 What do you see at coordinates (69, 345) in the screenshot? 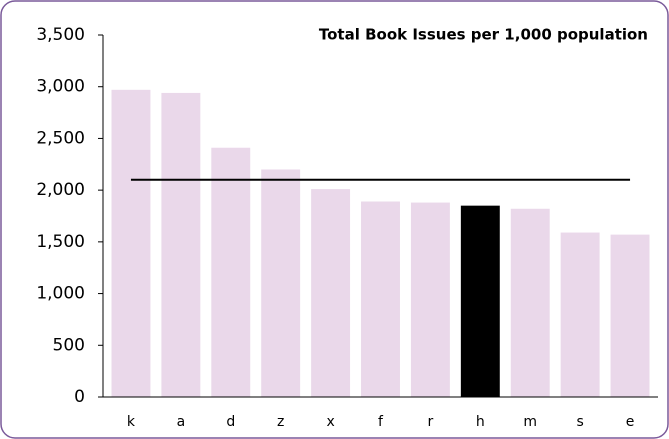
I see `y-tick-label: 500` at bounding box center [69, 345].